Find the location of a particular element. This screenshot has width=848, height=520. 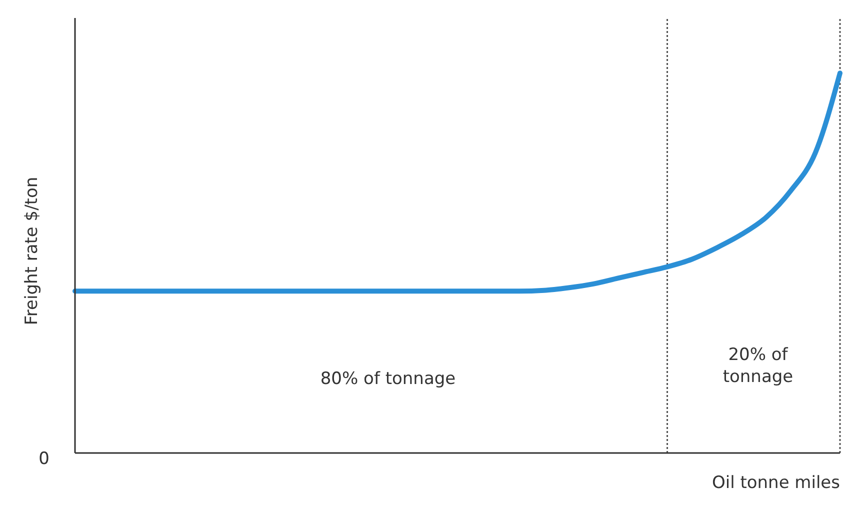

y-axis-title: Freight rate $/ton is located at coordinates (32, 250).